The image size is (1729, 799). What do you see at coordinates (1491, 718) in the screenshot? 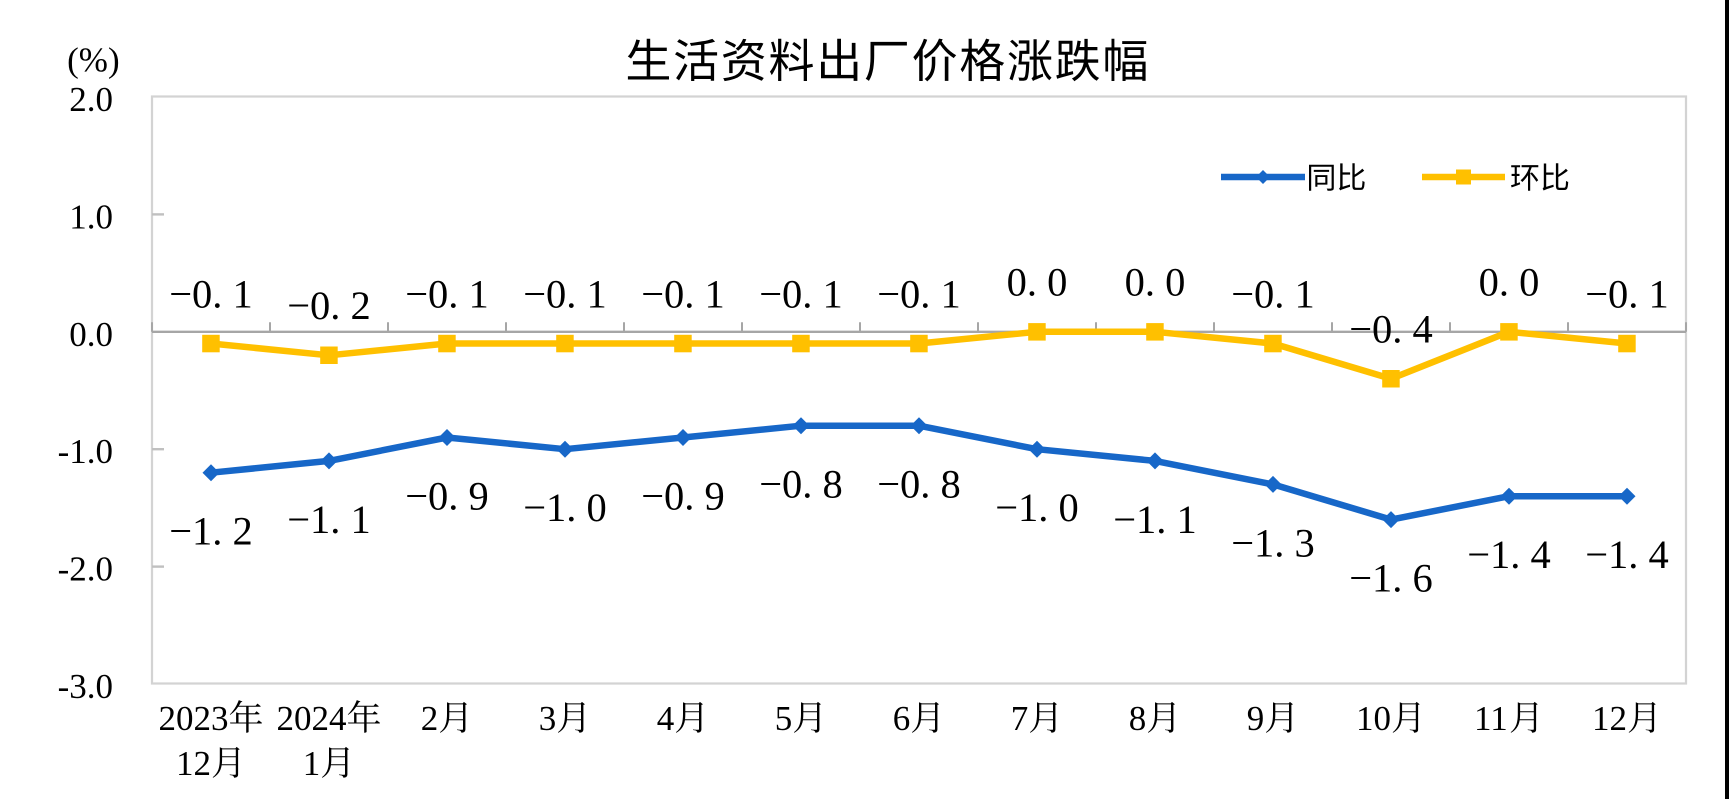
I see `svg-text: 11` at bounding box center [1491, 718].